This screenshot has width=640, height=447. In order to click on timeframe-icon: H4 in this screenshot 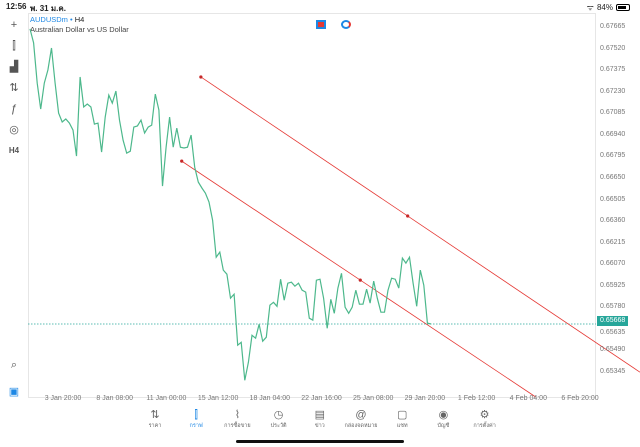, I will do `click(14, 150)`.